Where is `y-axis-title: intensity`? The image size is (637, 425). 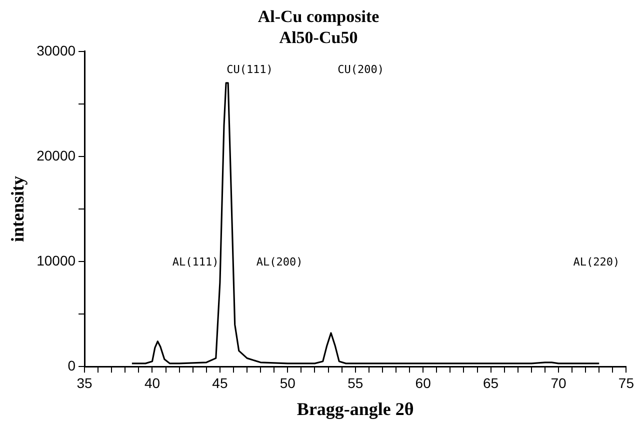
y-axis-title: intensity is located at coordinates (17, 209).